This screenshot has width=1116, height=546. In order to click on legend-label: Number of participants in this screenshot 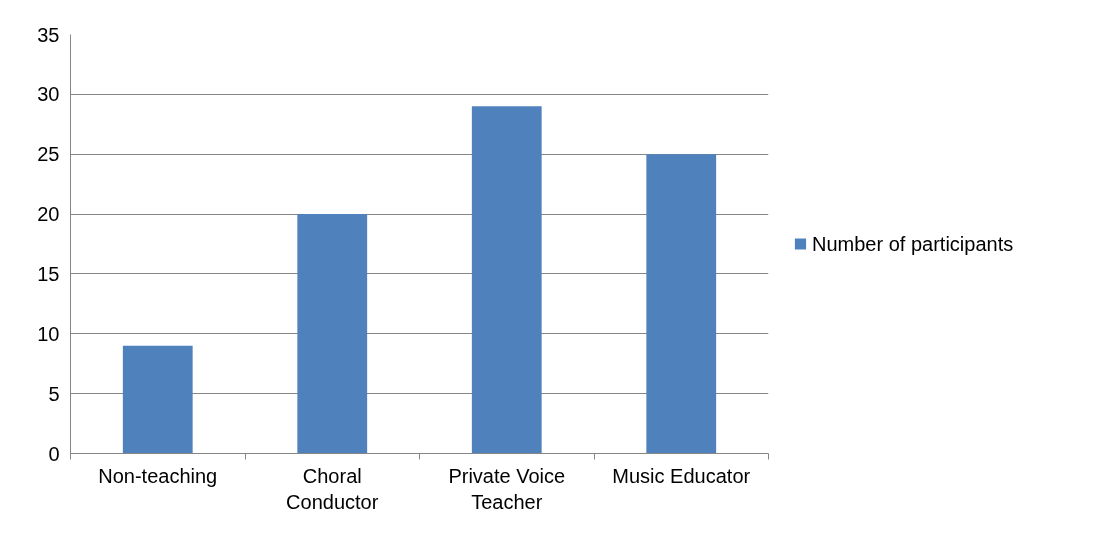, I will do `click(913, 243)`.